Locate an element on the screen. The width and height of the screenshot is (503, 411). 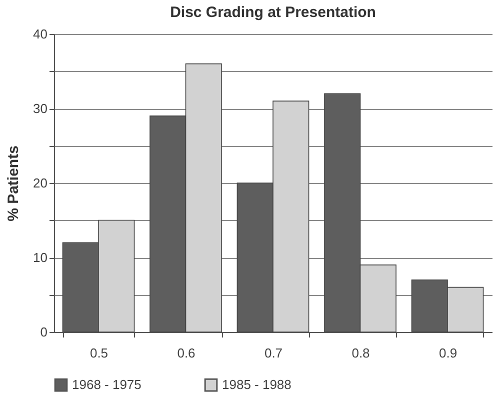
legend-label: 1985 - 1988 is located at coordinates (257, 384).